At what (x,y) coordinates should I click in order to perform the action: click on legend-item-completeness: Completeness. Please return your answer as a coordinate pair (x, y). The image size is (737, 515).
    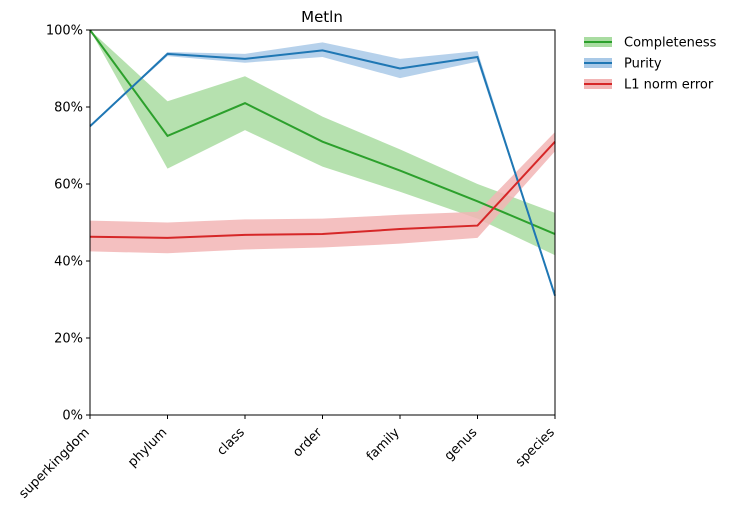
    Looking at the image, I should click on (650, 43).